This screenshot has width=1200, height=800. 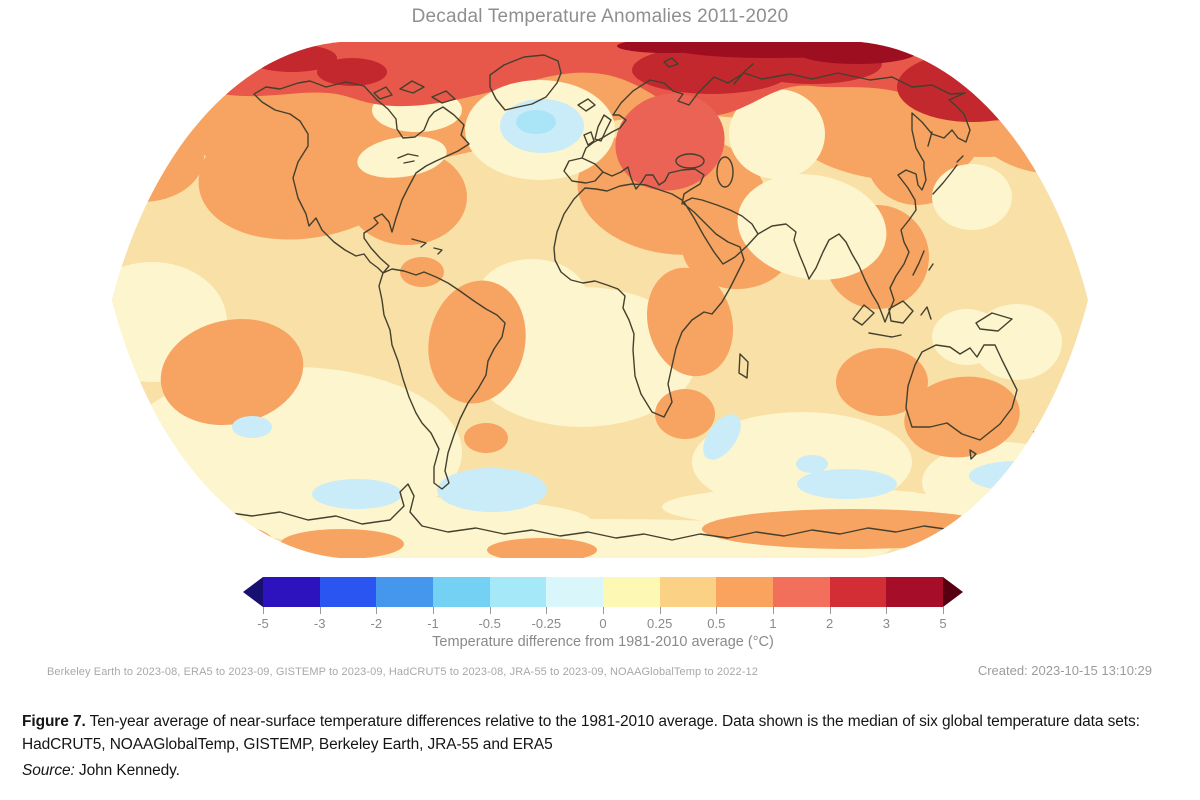 What do you see at coordinates (1064, 670) in the screenshot?
I see `created-timestamp: Created: 2023-10-15 13:10:29` at bounding box center [1064, 670].